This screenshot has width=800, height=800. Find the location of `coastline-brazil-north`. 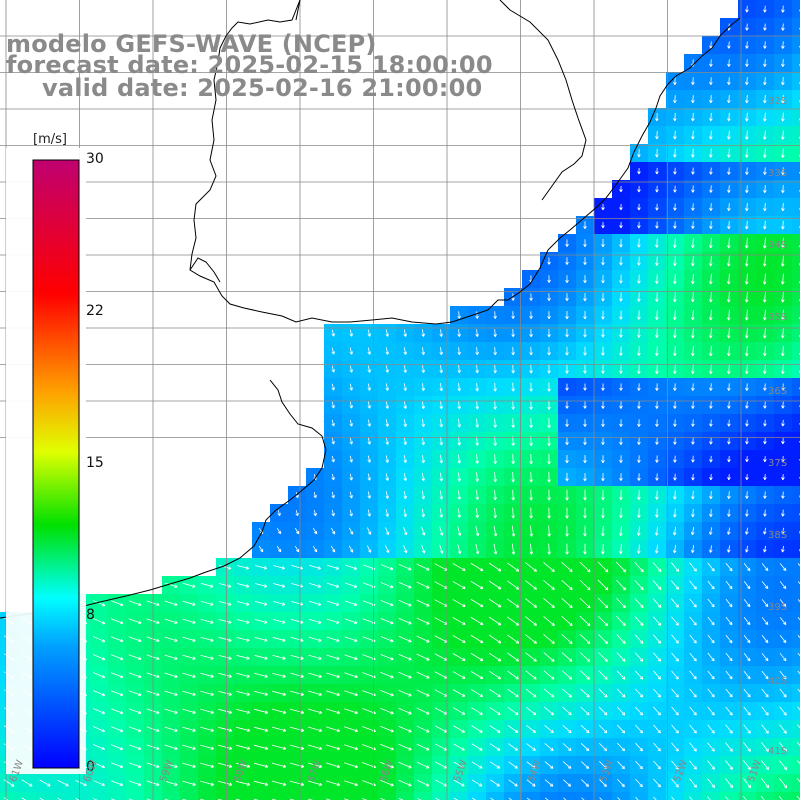

coastline-brazil-north is located at coordinates (543, 100).